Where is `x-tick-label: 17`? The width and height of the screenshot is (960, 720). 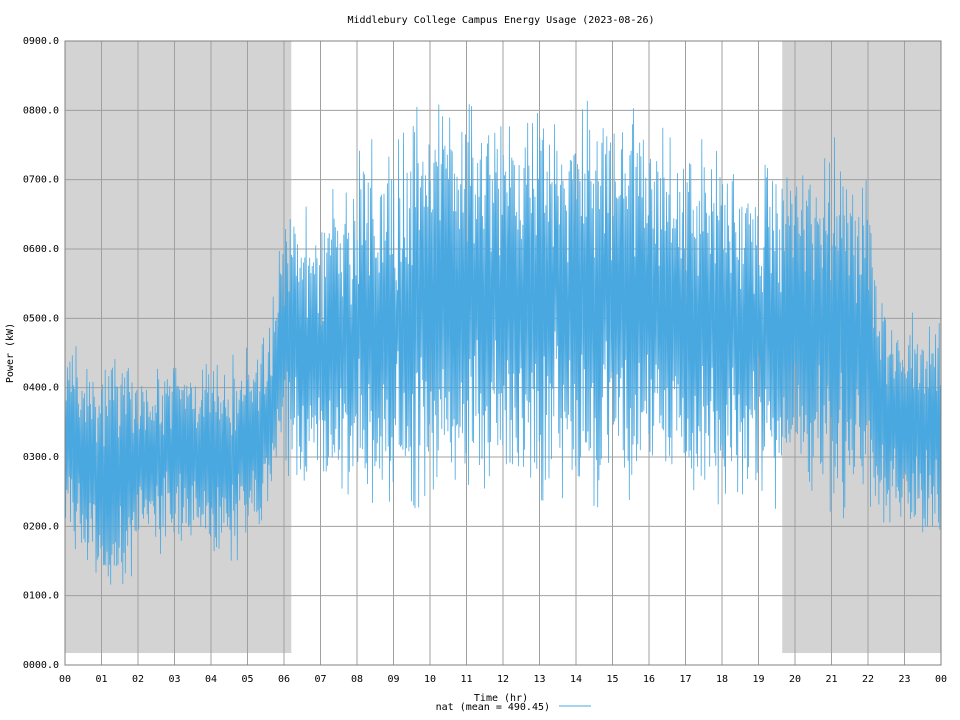
x-tick-label: 17 is located at coordinates (685, 679).